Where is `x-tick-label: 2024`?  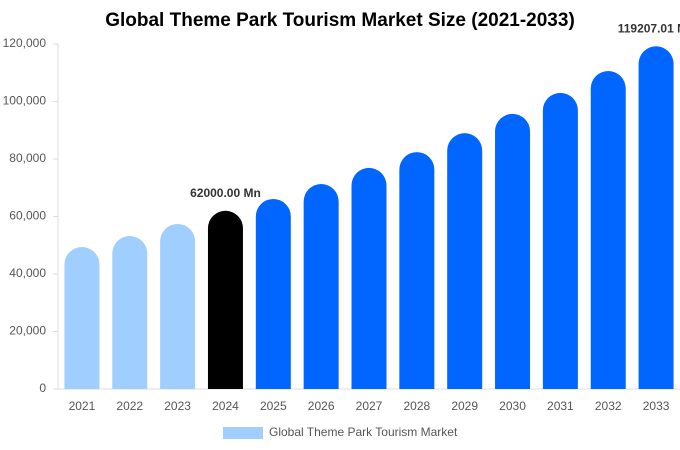 x-tick-label: 2024 is located at coordinates (225, 406).